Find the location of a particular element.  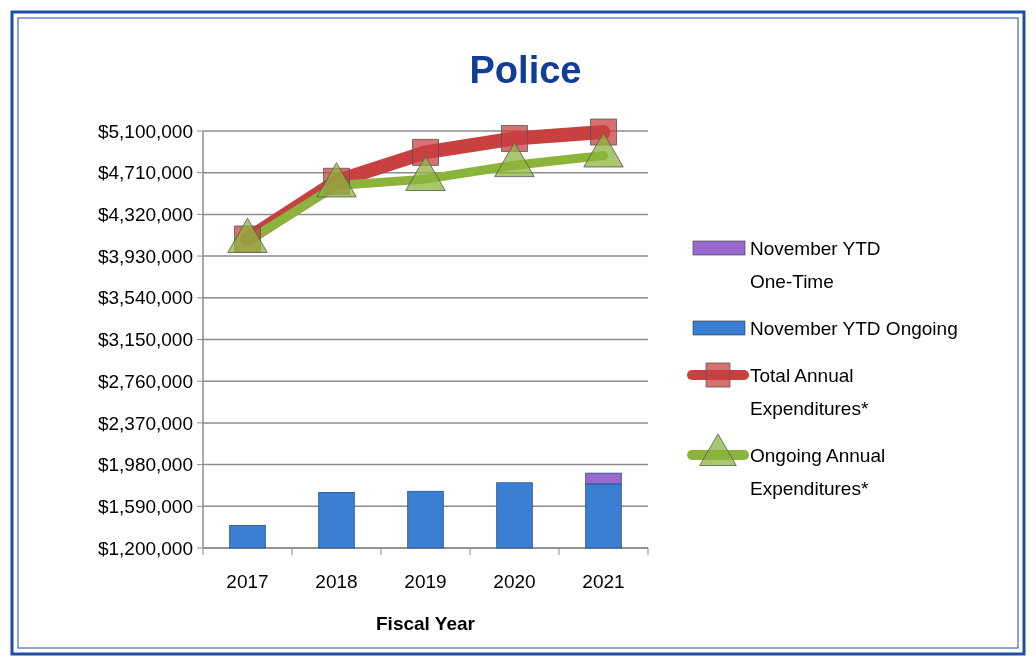

y-tick-label: $4,710,000 is located at coordinates (145, 173).